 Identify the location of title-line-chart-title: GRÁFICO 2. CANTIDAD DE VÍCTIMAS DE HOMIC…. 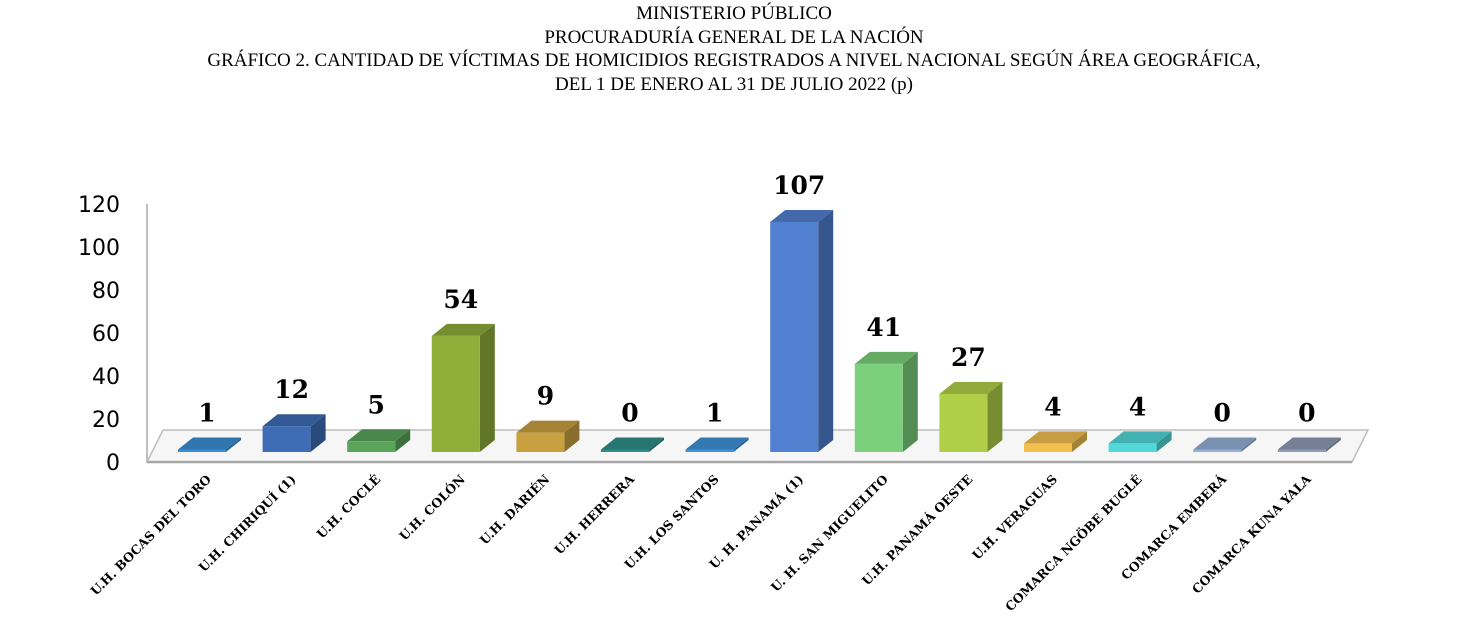
(734, 60).